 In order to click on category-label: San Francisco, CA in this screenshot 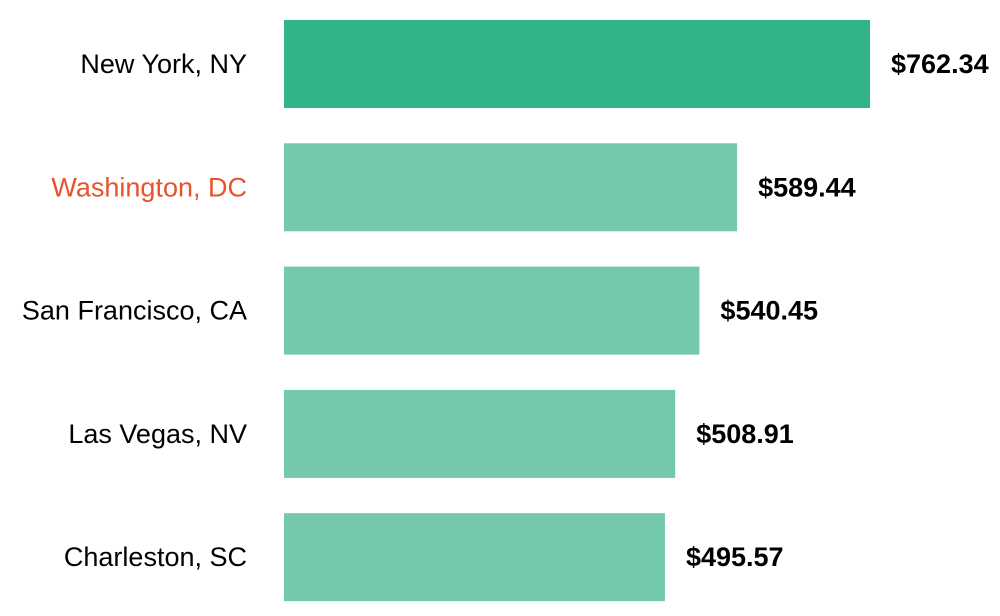, I will do `click(134, 311)`.